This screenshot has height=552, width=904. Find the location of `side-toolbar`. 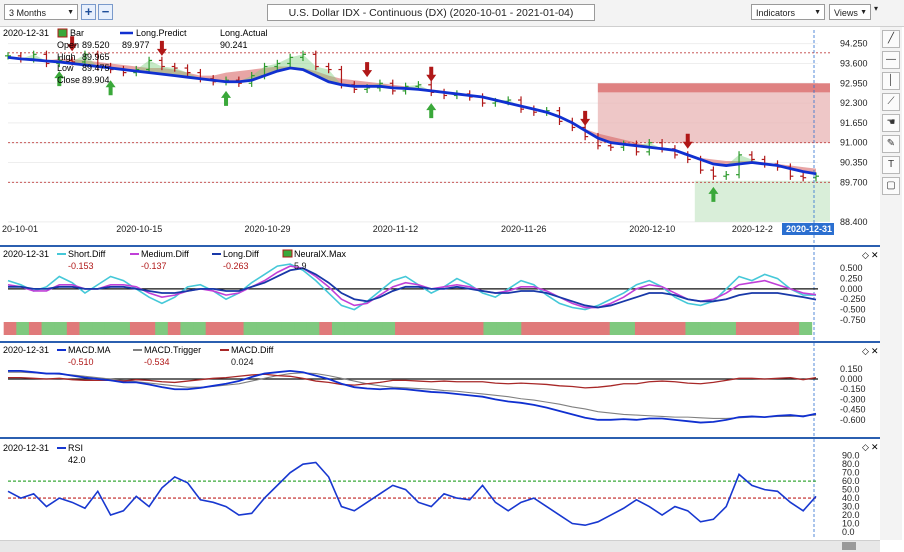

side-toolbar is located at coordinates (891, 283).